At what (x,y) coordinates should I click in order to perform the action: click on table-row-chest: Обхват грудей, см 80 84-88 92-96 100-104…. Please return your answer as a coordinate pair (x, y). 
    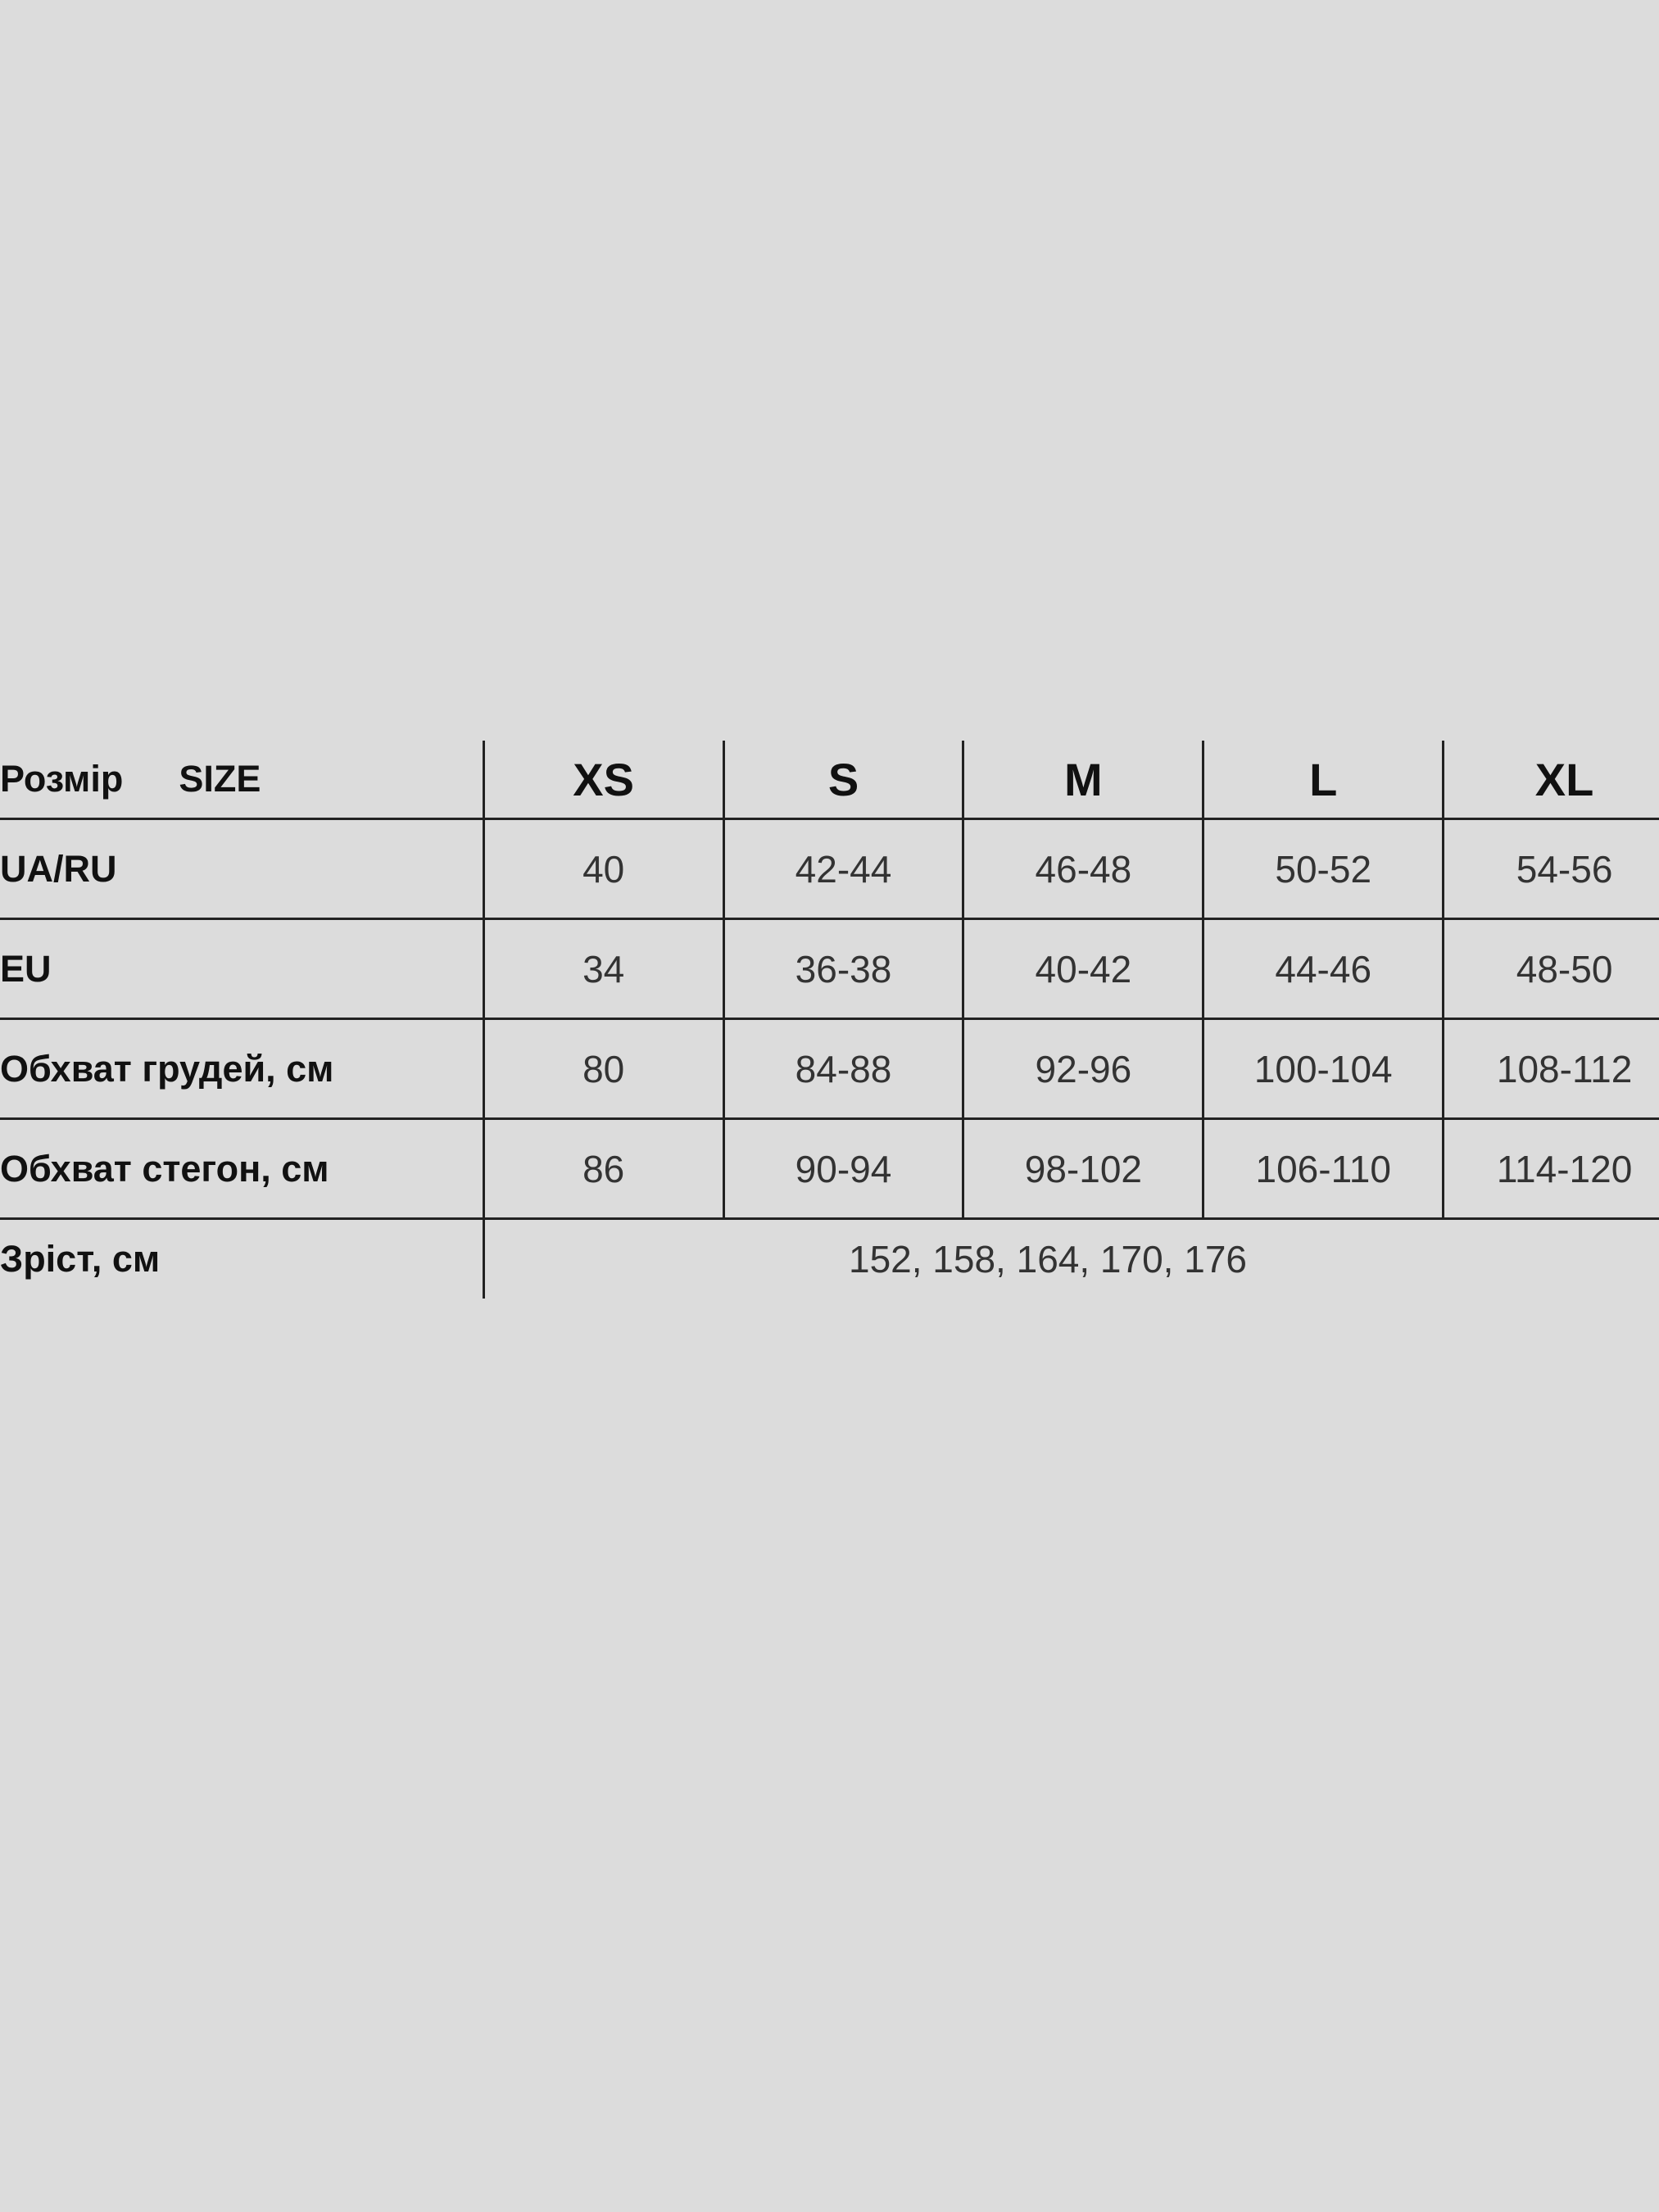
    Looking at the image, I should click on (829, 1070).